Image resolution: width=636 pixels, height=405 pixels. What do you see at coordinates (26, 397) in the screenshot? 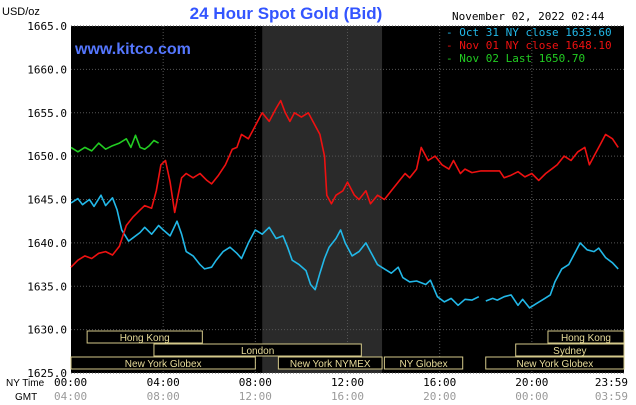
I see `x-row-label-gmt: GMT` at bounding box center [26, 397].